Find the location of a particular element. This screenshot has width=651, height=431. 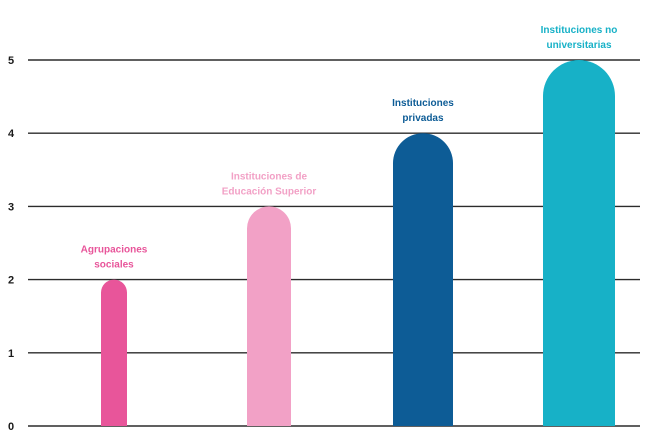

y-tick-label: 2 is located at coordinates (11, 281).